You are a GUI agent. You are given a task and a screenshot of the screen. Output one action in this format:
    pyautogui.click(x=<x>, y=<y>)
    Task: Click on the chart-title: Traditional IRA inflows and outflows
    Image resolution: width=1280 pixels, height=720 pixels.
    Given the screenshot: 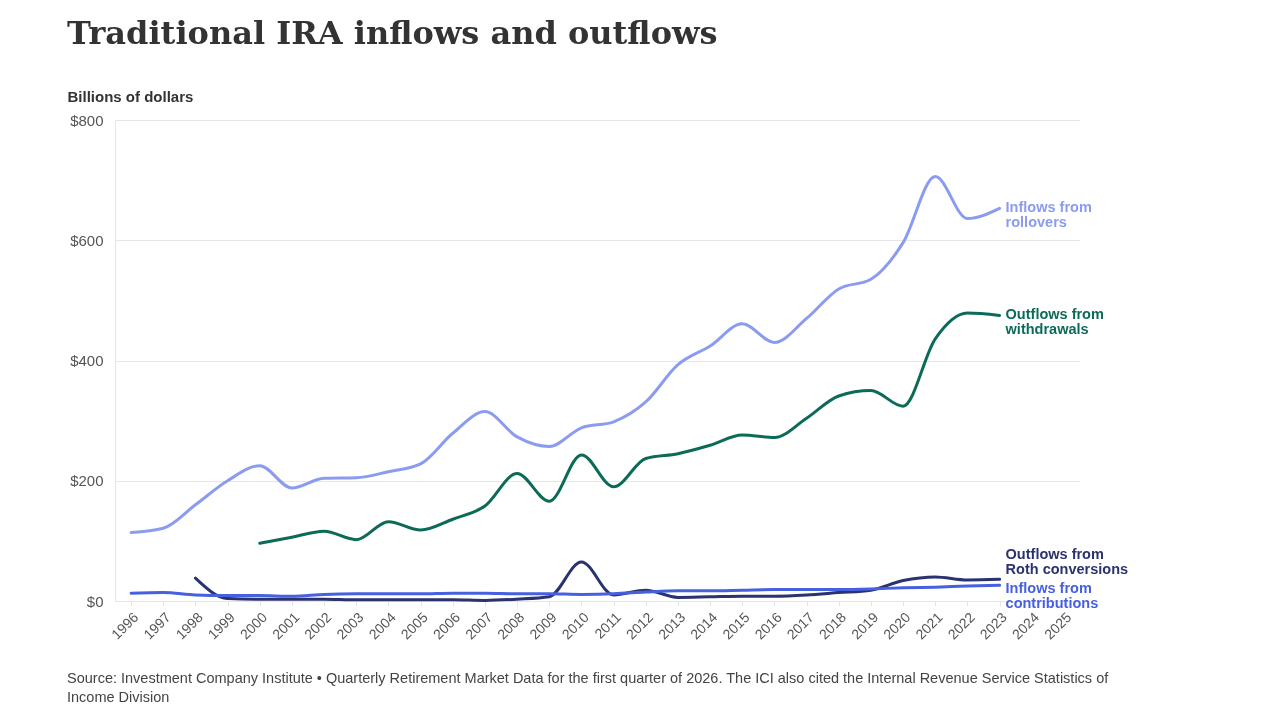 What is the action you would take?
    pyautogui.click(x=392, y=33)
    